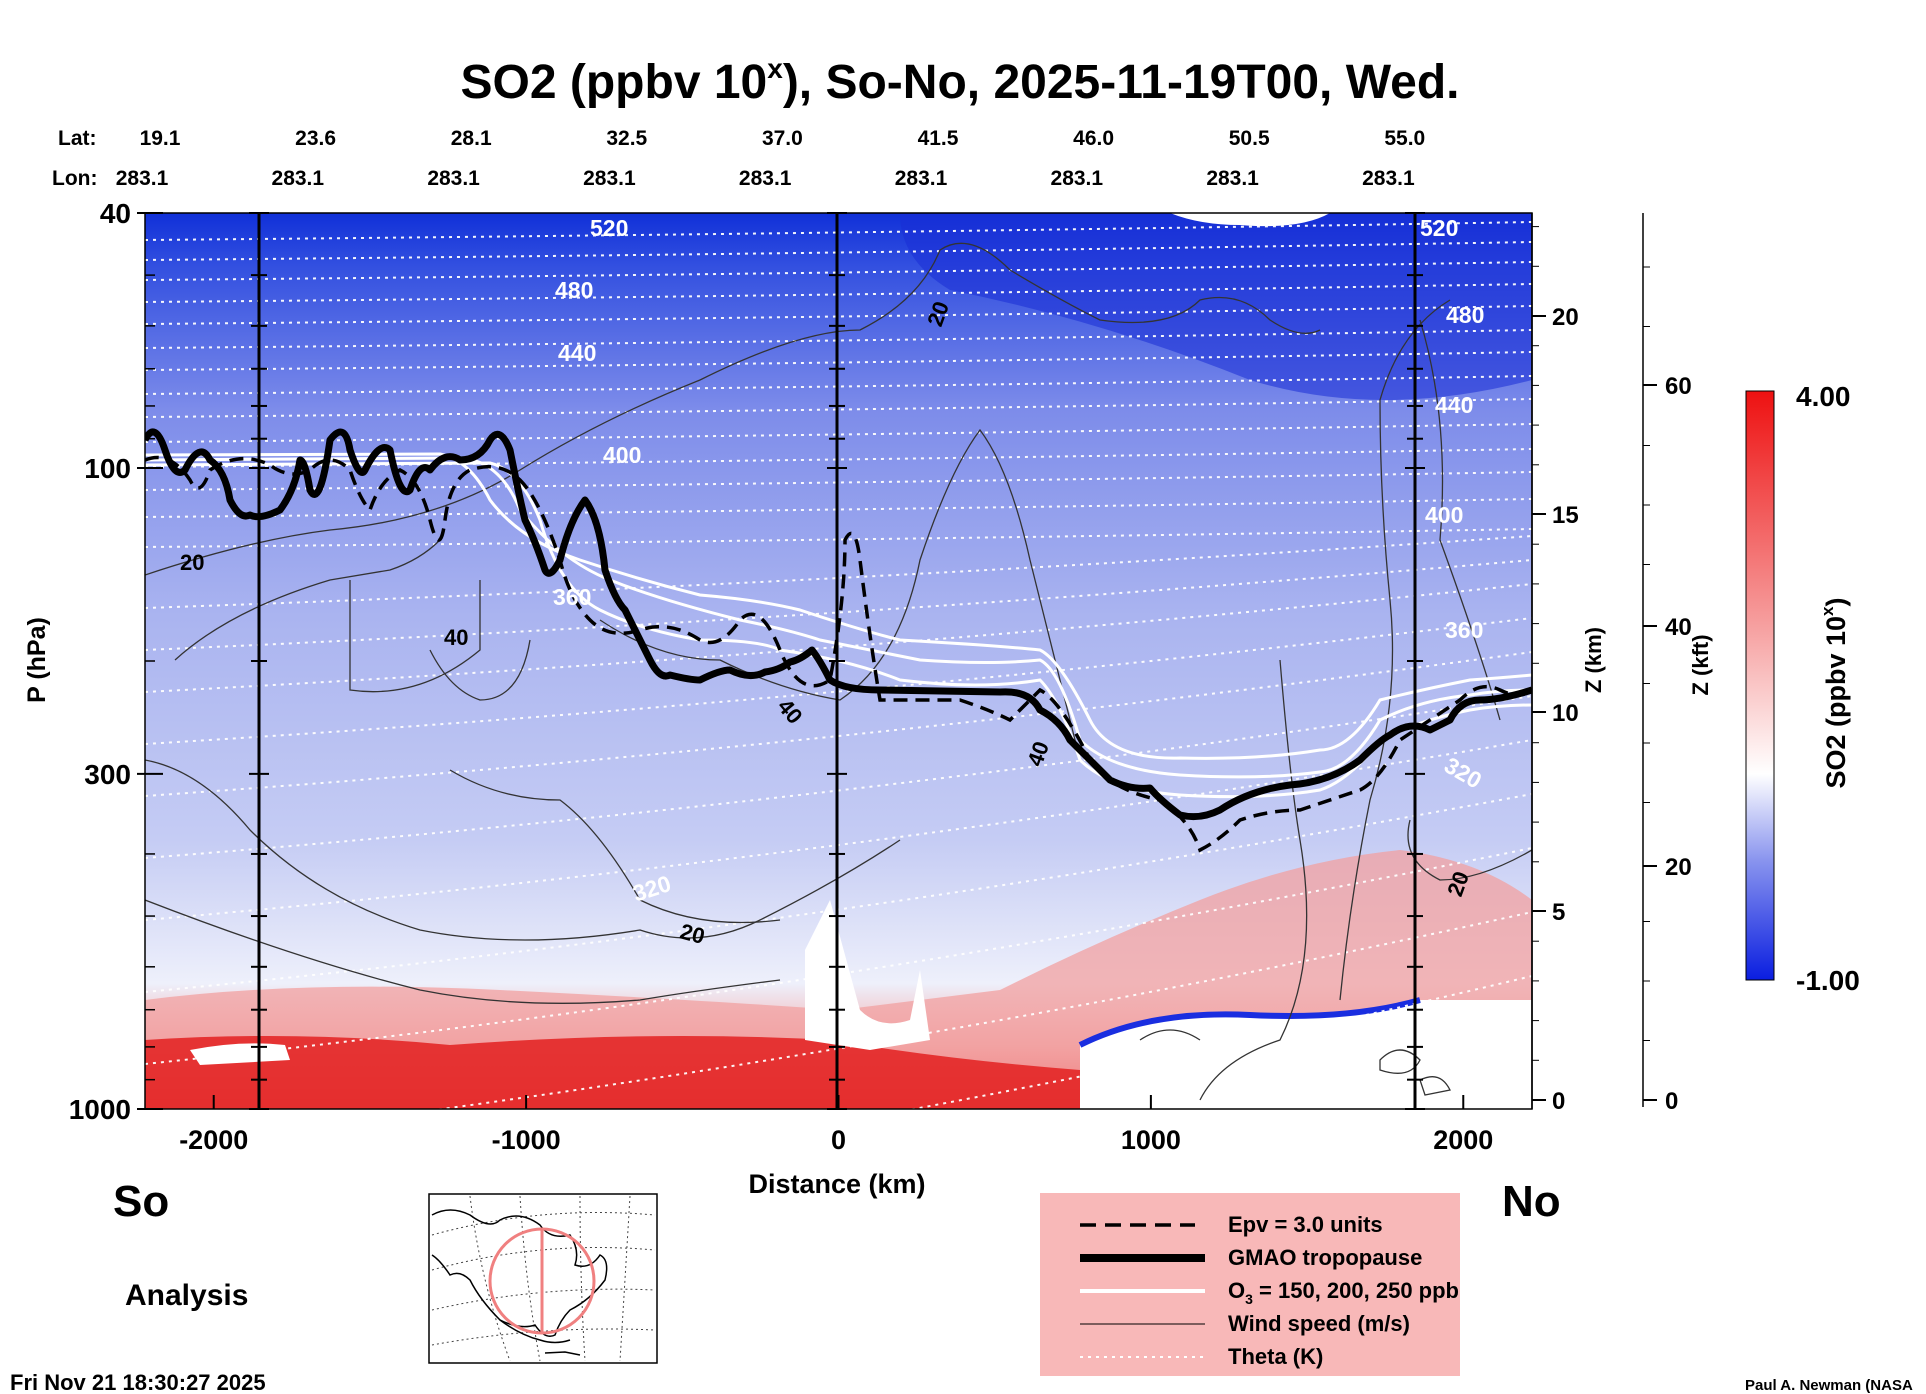  What do you see at coordinates (1555, 664) in the screenshot?
I see `z-km-axis: 0 5 10 15 20` at bounding box center [1555, 664].